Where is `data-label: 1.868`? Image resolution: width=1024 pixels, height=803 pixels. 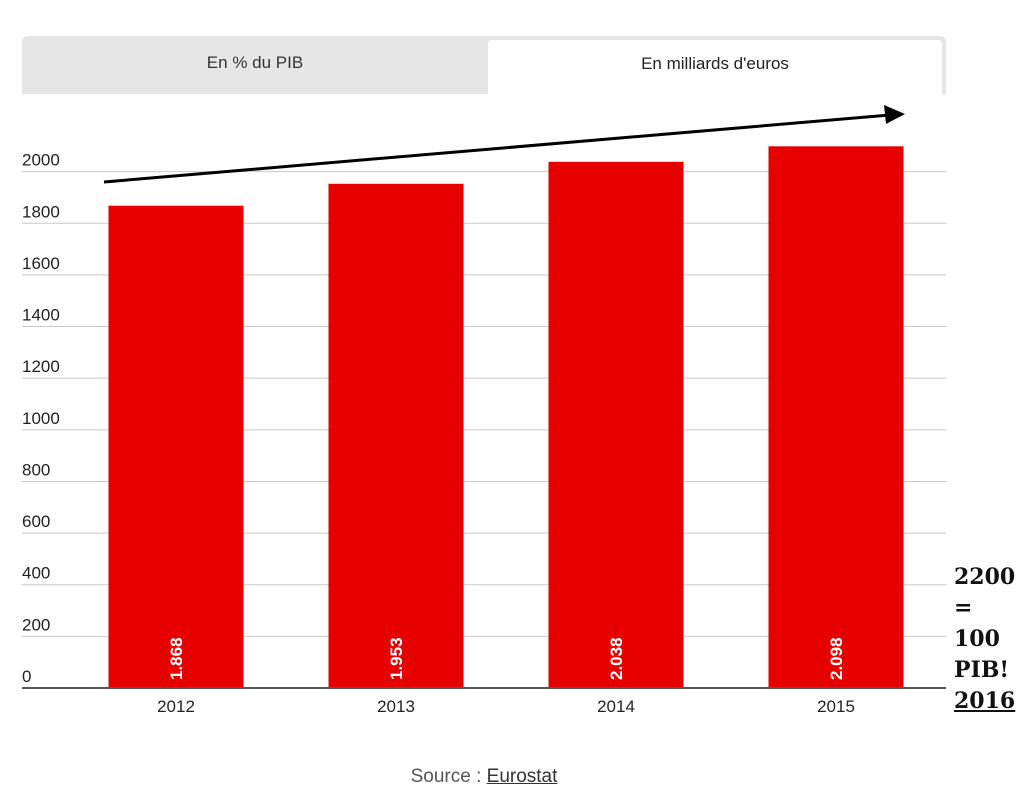
data-label: 1.868 is located at coordinates (176, 658).